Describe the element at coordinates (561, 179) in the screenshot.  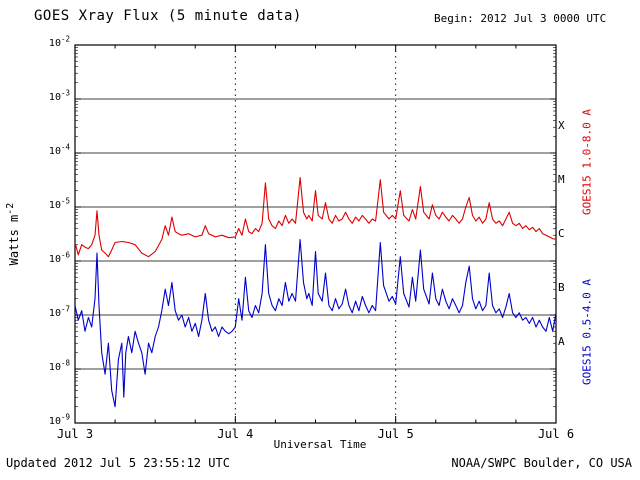
I see `flare-class-m-label: M` at that location.